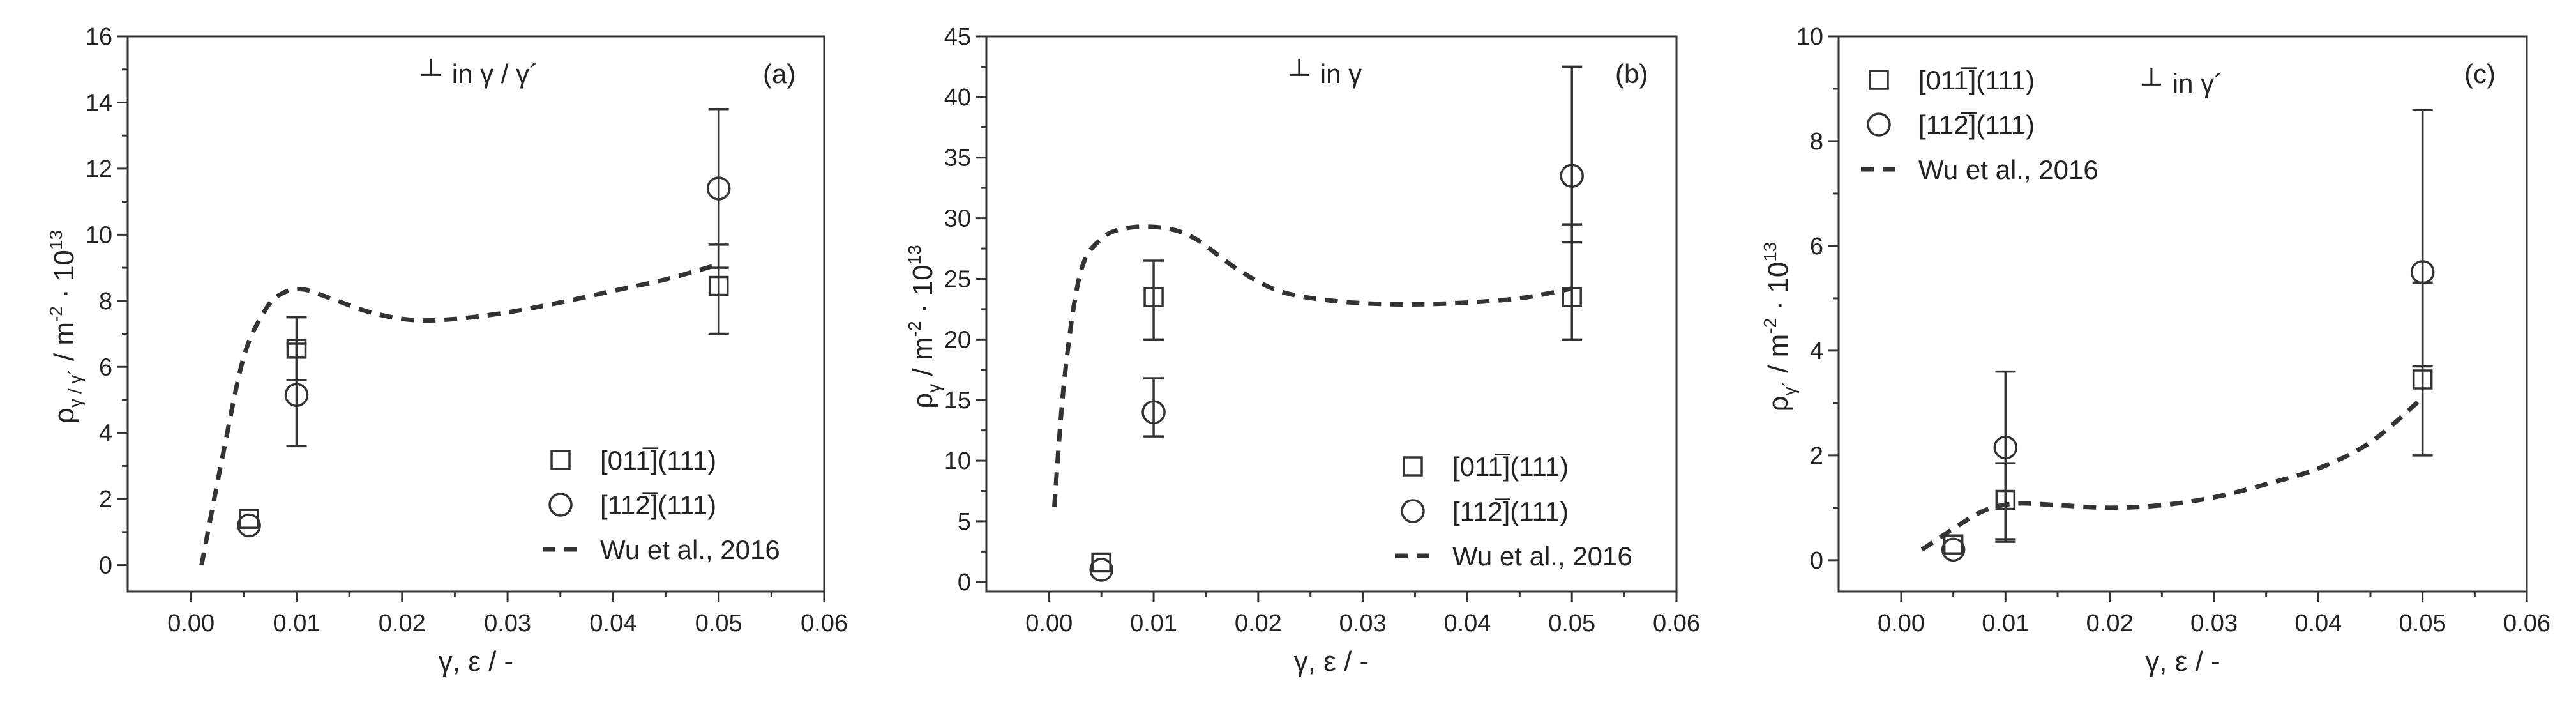  I want to click on y-tick-label: 35, so click(957, 158).